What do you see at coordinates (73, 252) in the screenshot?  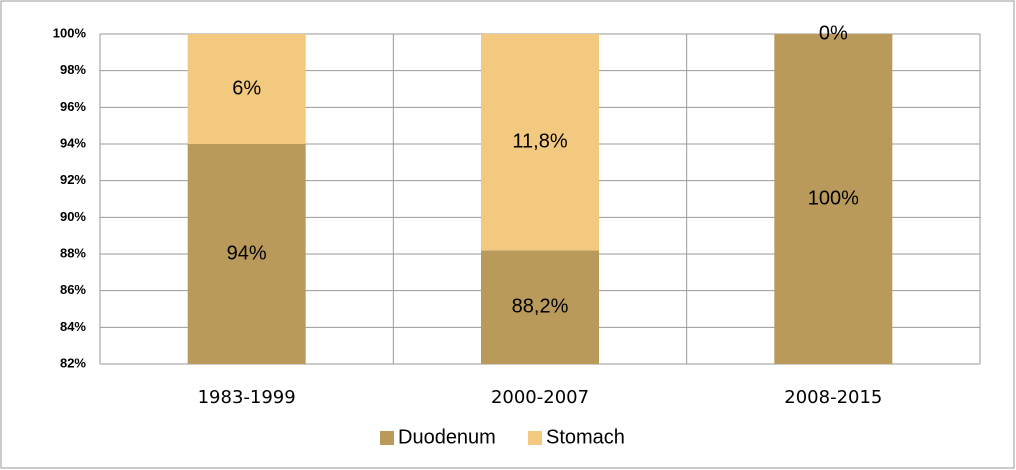 I see `y-tick-label: 88%` at bounding box center [73, 252].